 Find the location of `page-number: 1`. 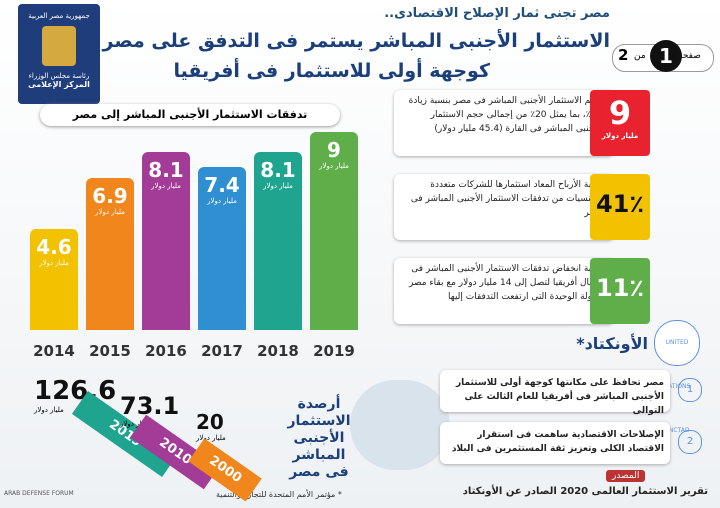

page-number: 1 is located at coordinates (666, 56).